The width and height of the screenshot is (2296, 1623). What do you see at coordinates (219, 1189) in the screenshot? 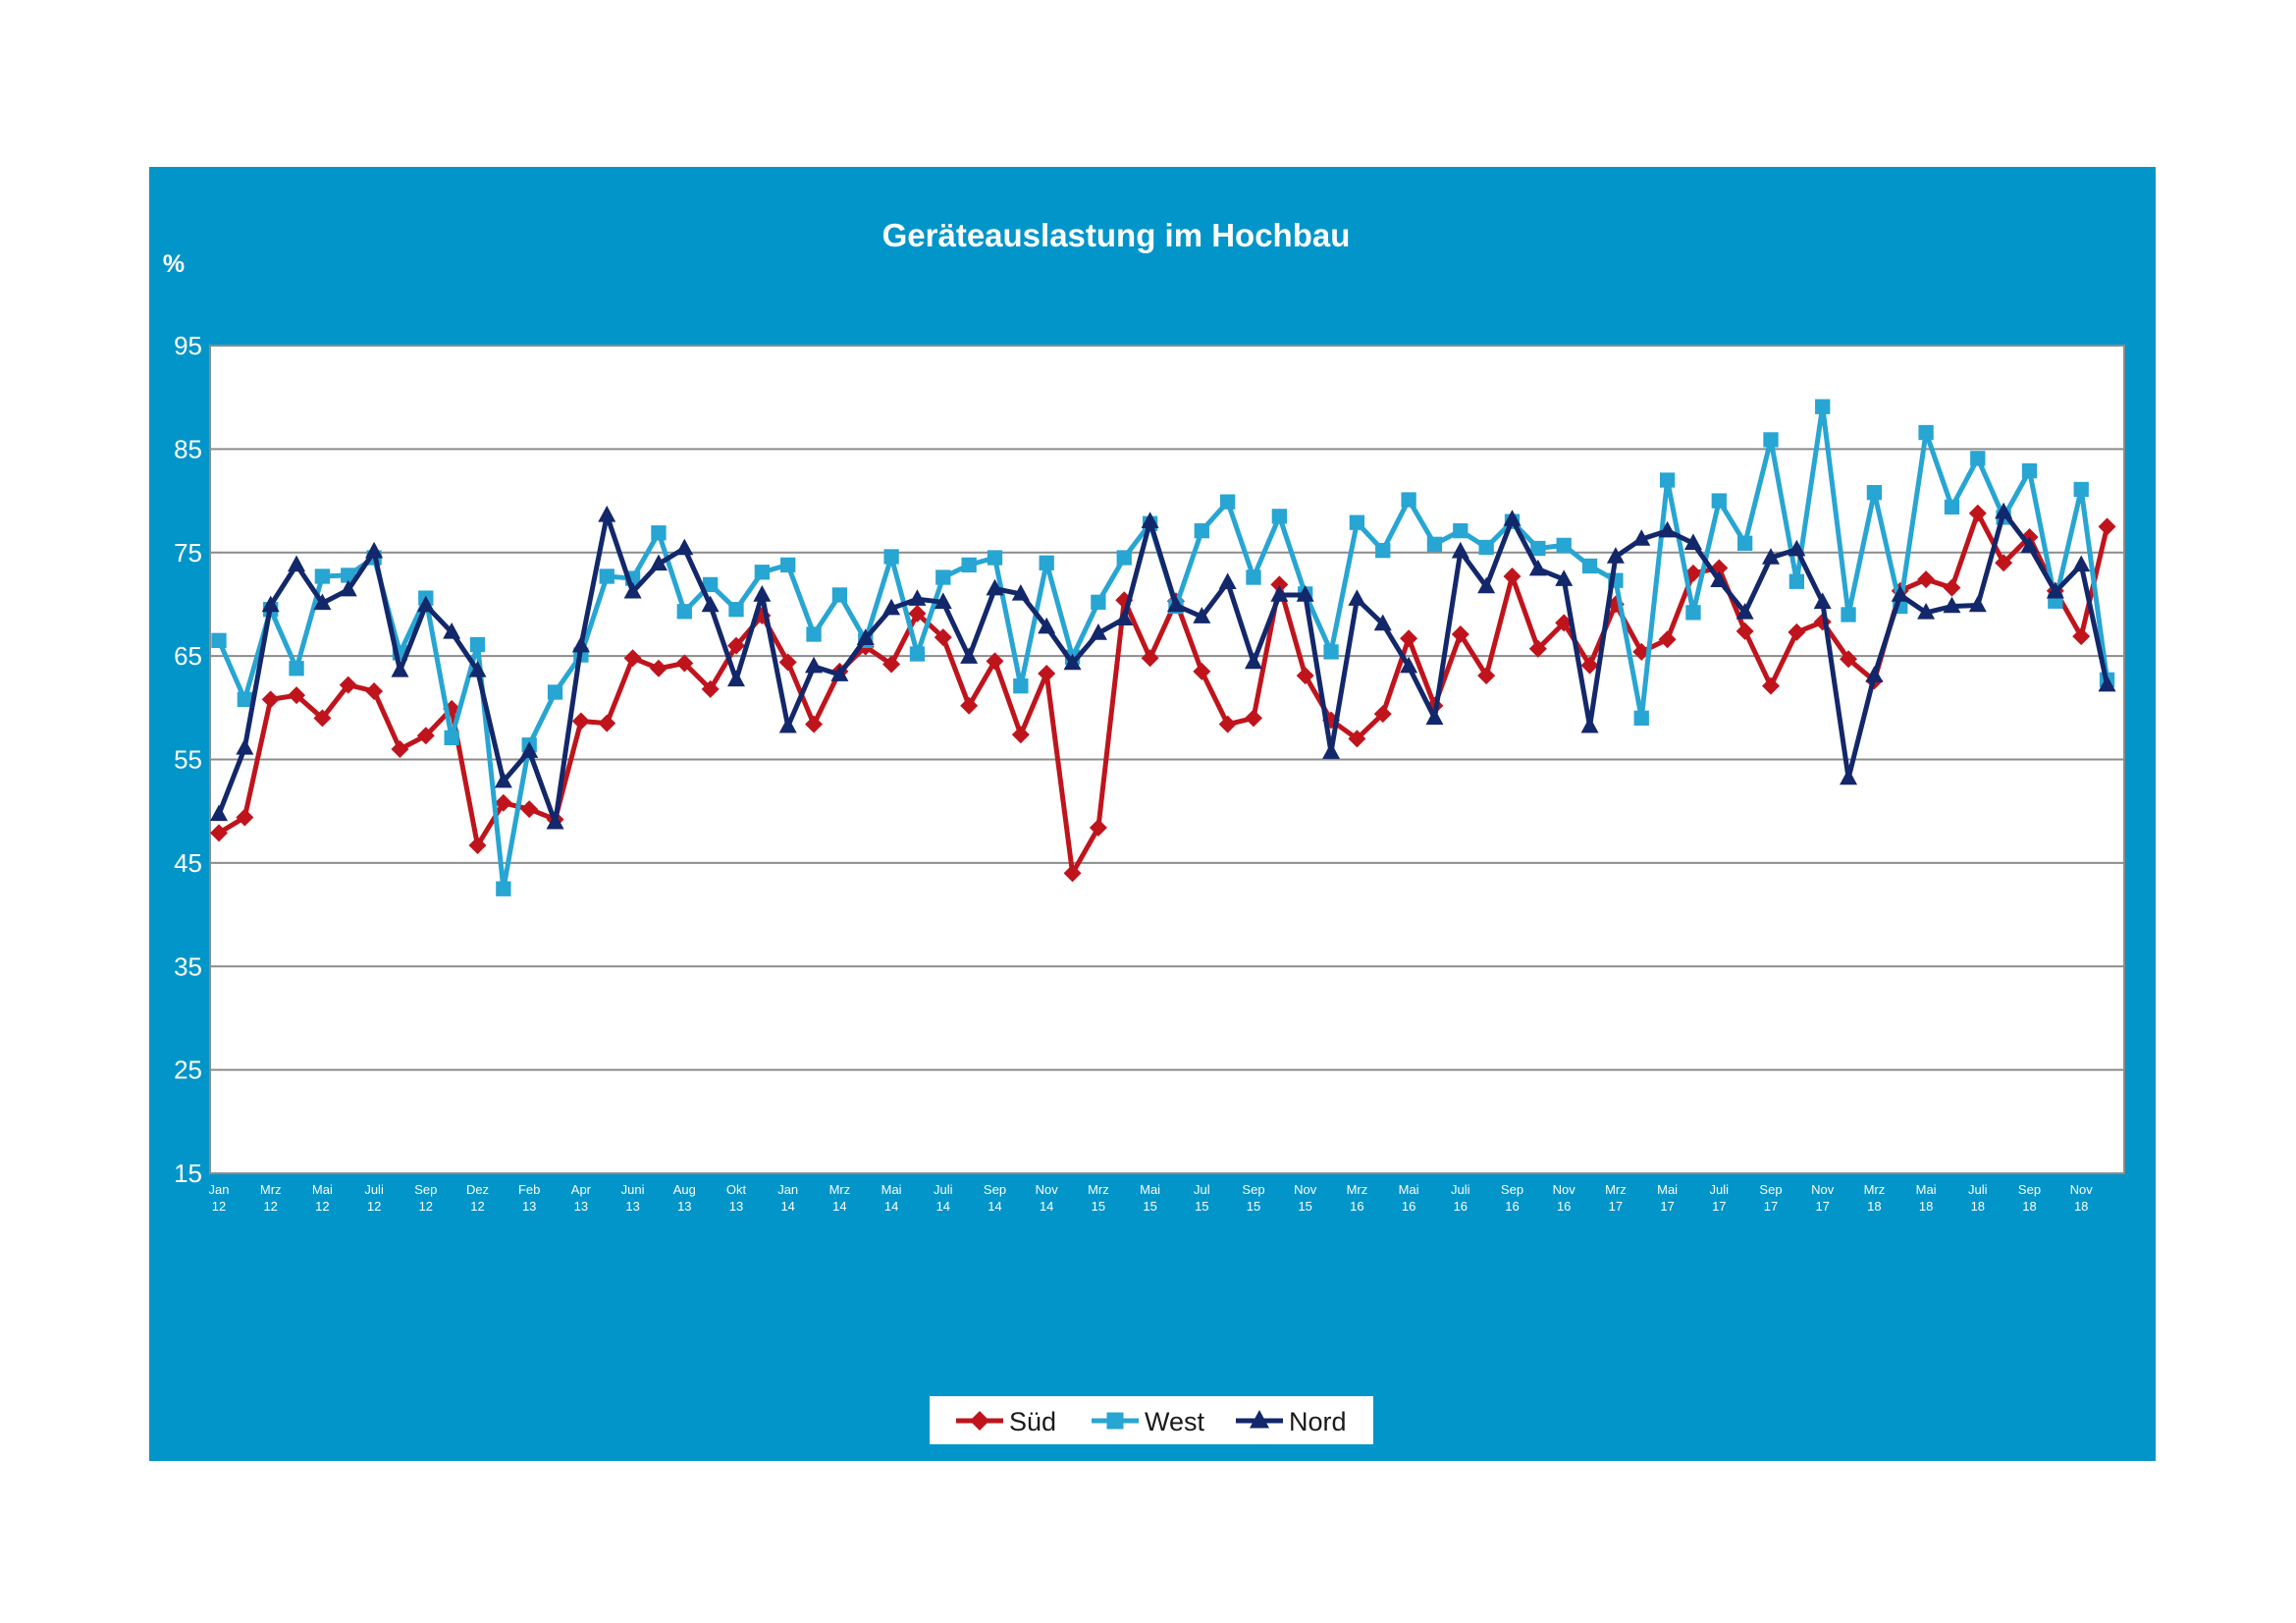
I see `x-tick-label: Jan` at bounding box center [219, 1189].